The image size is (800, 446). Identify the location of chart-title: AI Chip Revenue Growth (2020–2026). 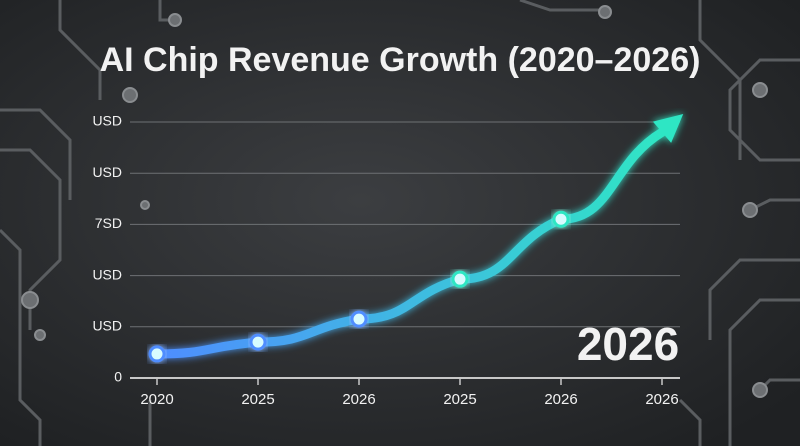
(400, 60).